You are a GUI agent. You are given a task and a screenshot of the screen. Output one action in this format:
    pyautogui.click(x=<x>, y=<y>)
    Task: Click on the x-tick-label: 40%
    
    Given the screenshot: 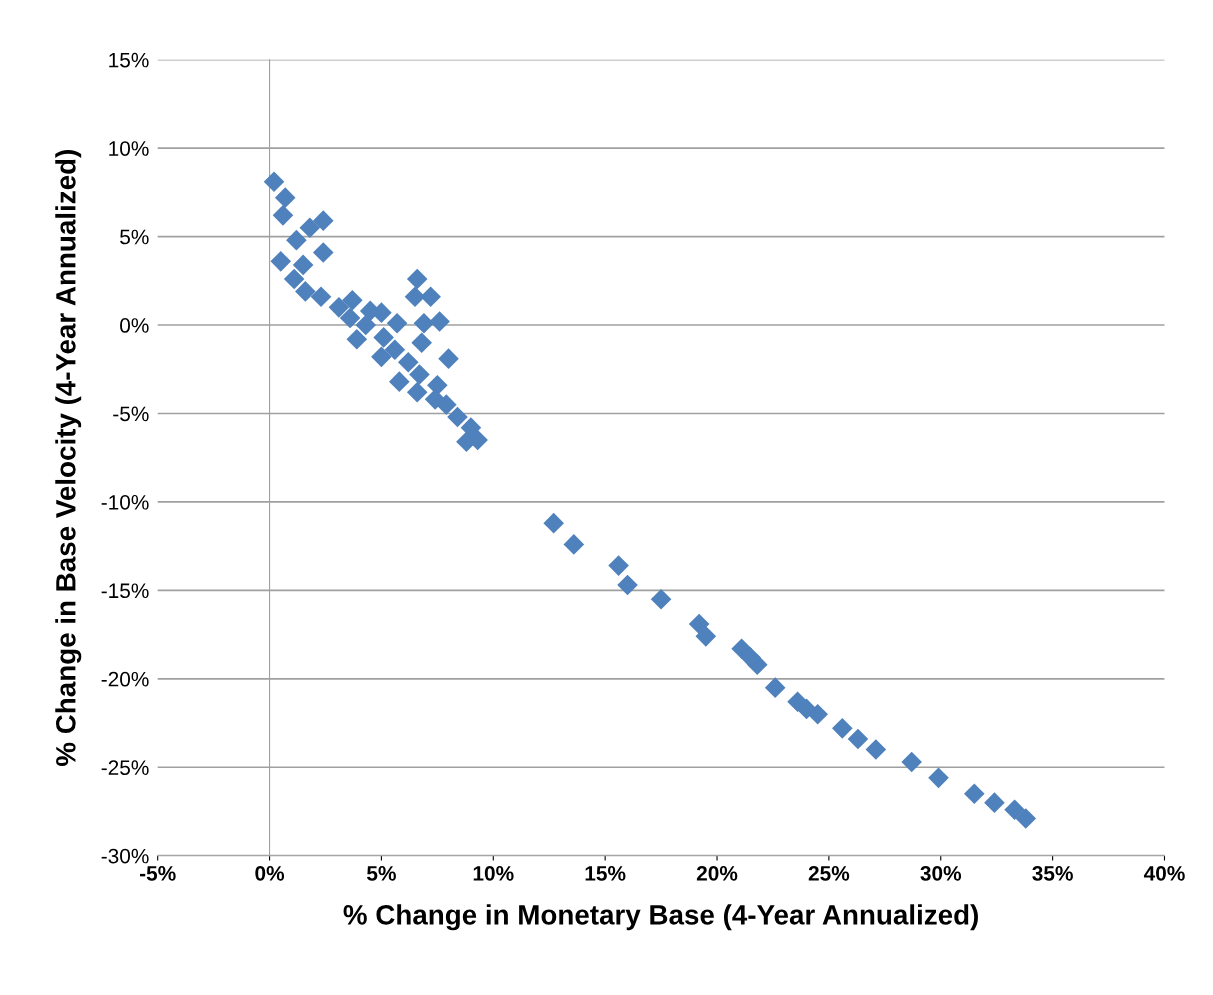 What is the action you would take?
    pyautogui.click(x=1164, y=873)
    